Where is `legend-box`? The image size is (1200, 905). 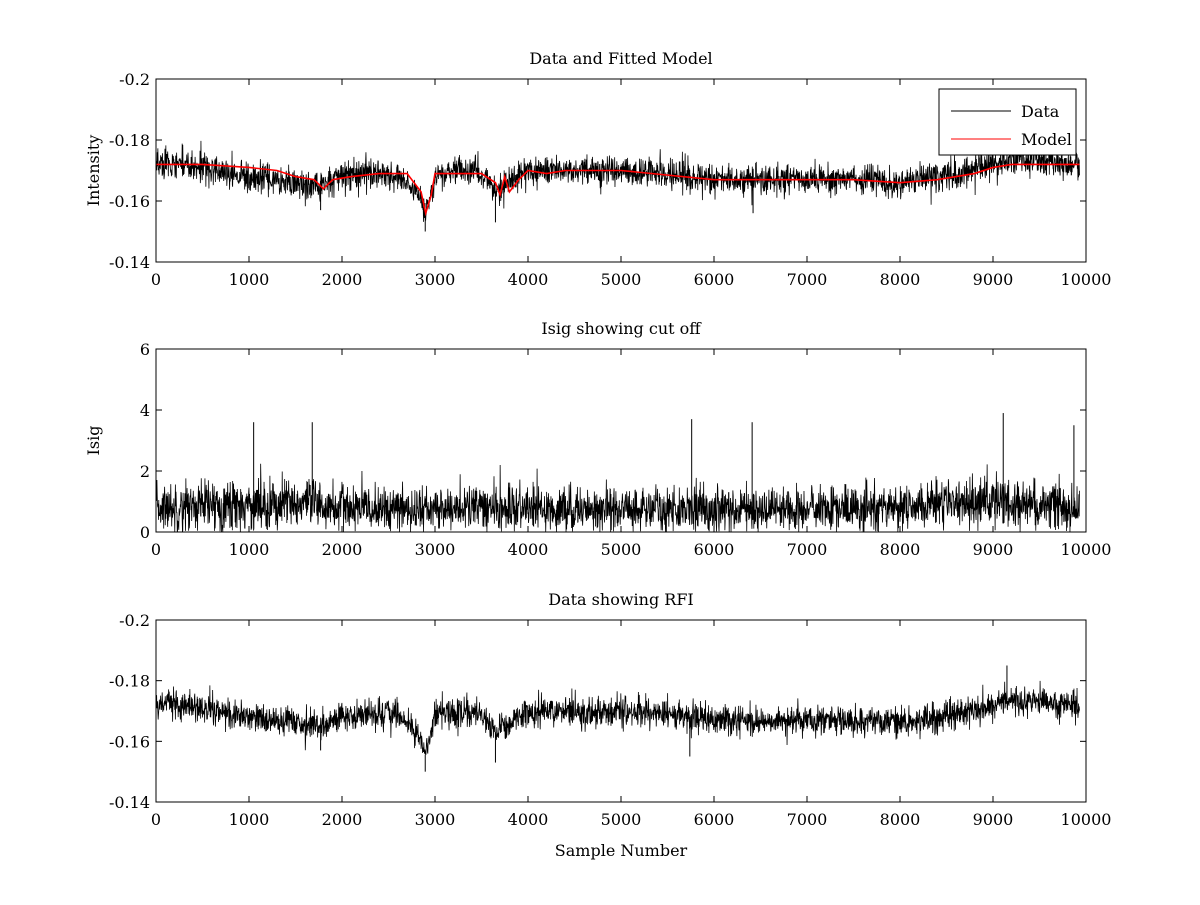
legend-box is located at coordinates (1007, 122).